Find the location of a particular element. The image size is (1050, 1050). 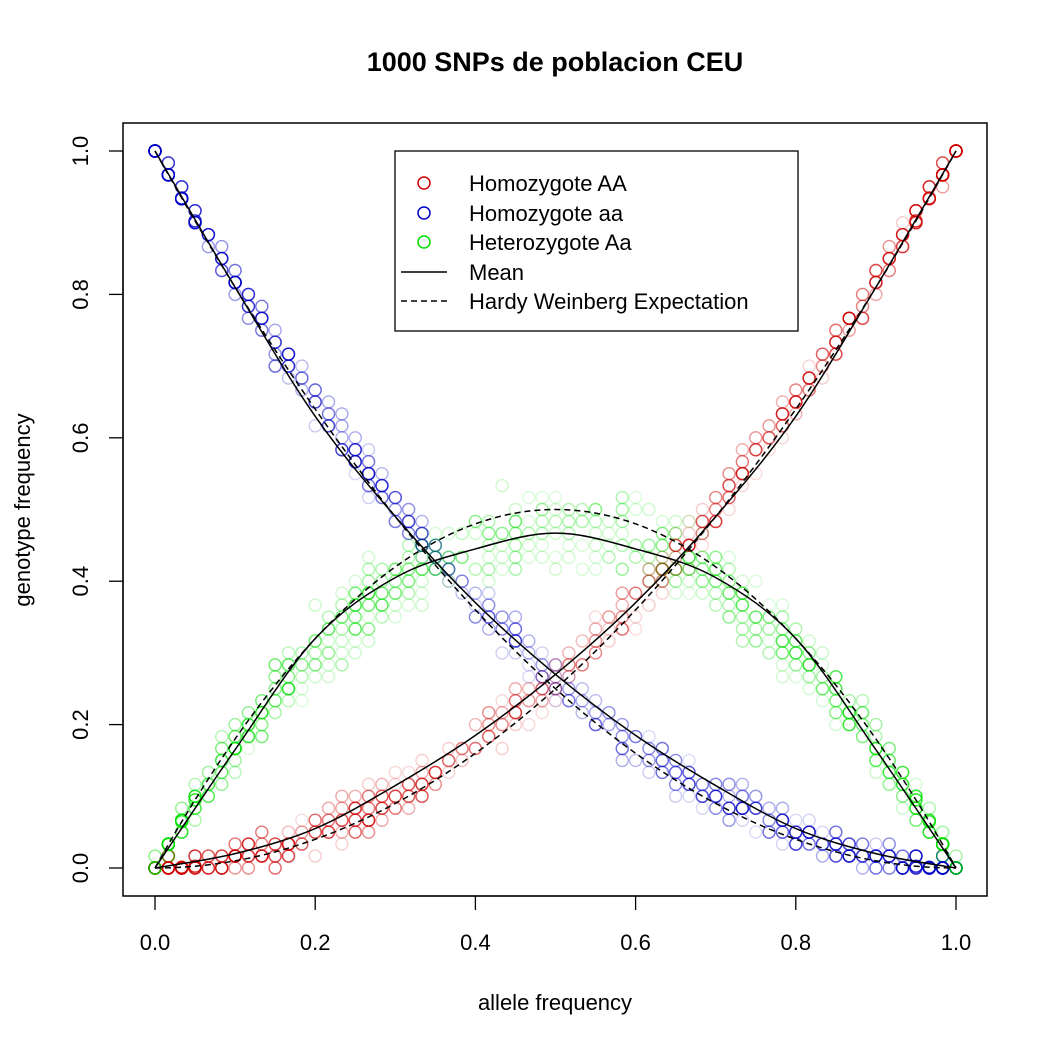

y-tick-label: 0.4 is located at coordinates (80, 581).